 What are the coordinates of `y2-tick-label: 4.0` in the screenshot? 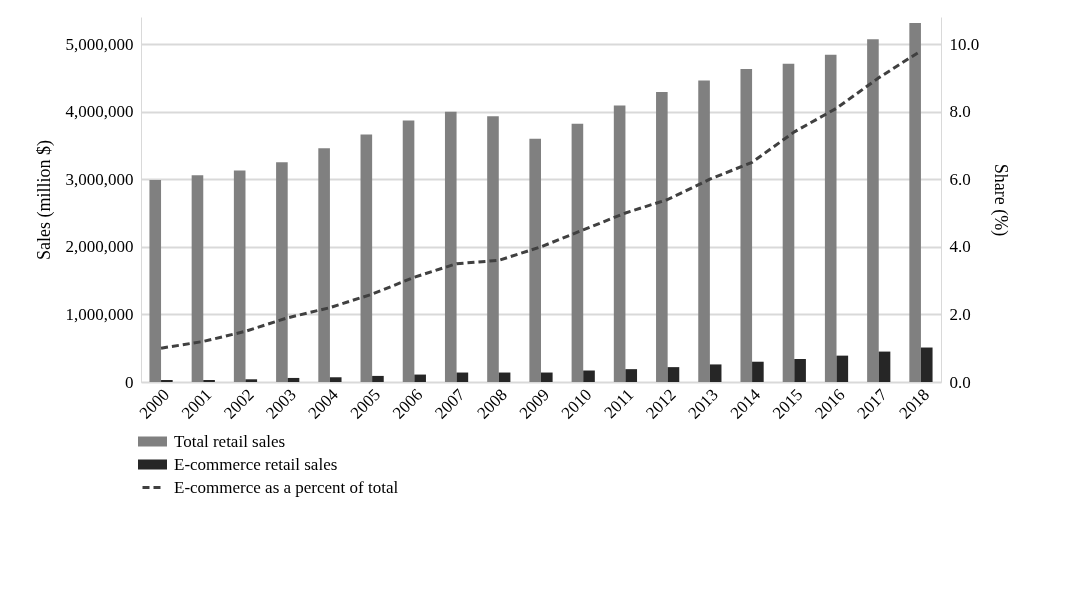 It's located at (960, 247).